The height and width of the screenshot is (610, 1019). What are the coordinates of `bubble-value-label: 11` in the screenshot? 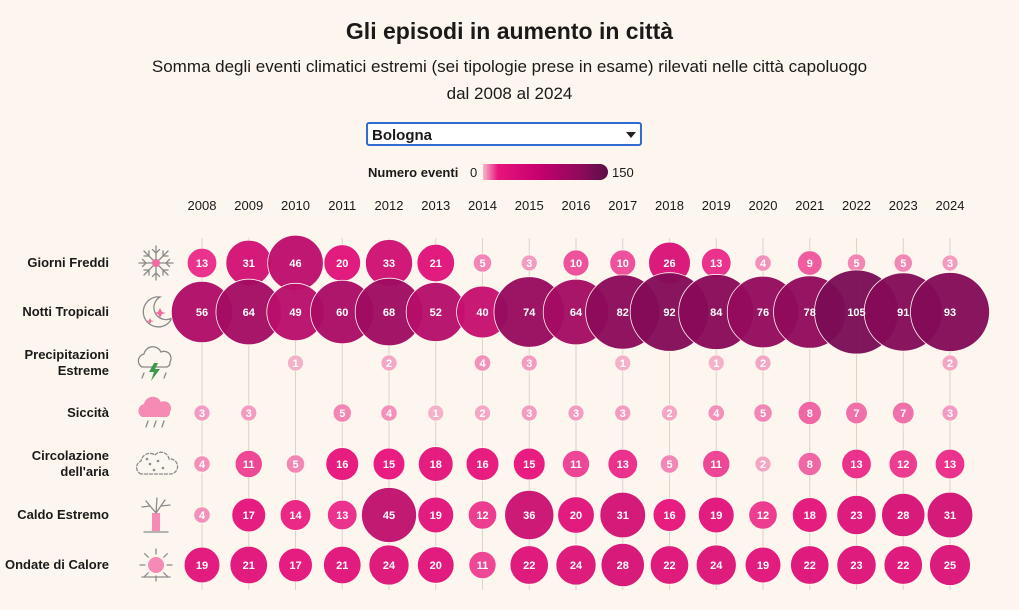 It's located at (576, 465).